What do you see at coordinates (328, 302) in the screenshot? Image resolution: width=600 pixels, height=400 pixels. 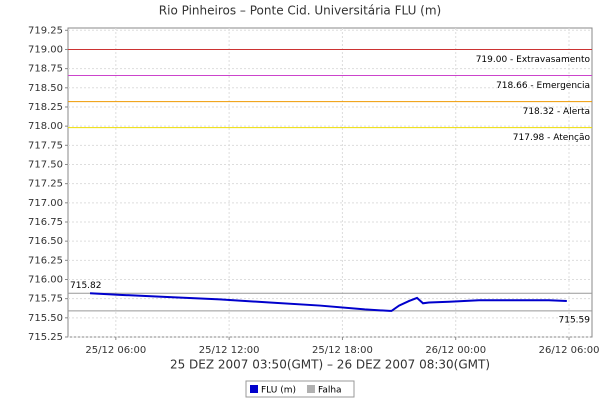 I see `data-line` at bounding box center [328, 302].